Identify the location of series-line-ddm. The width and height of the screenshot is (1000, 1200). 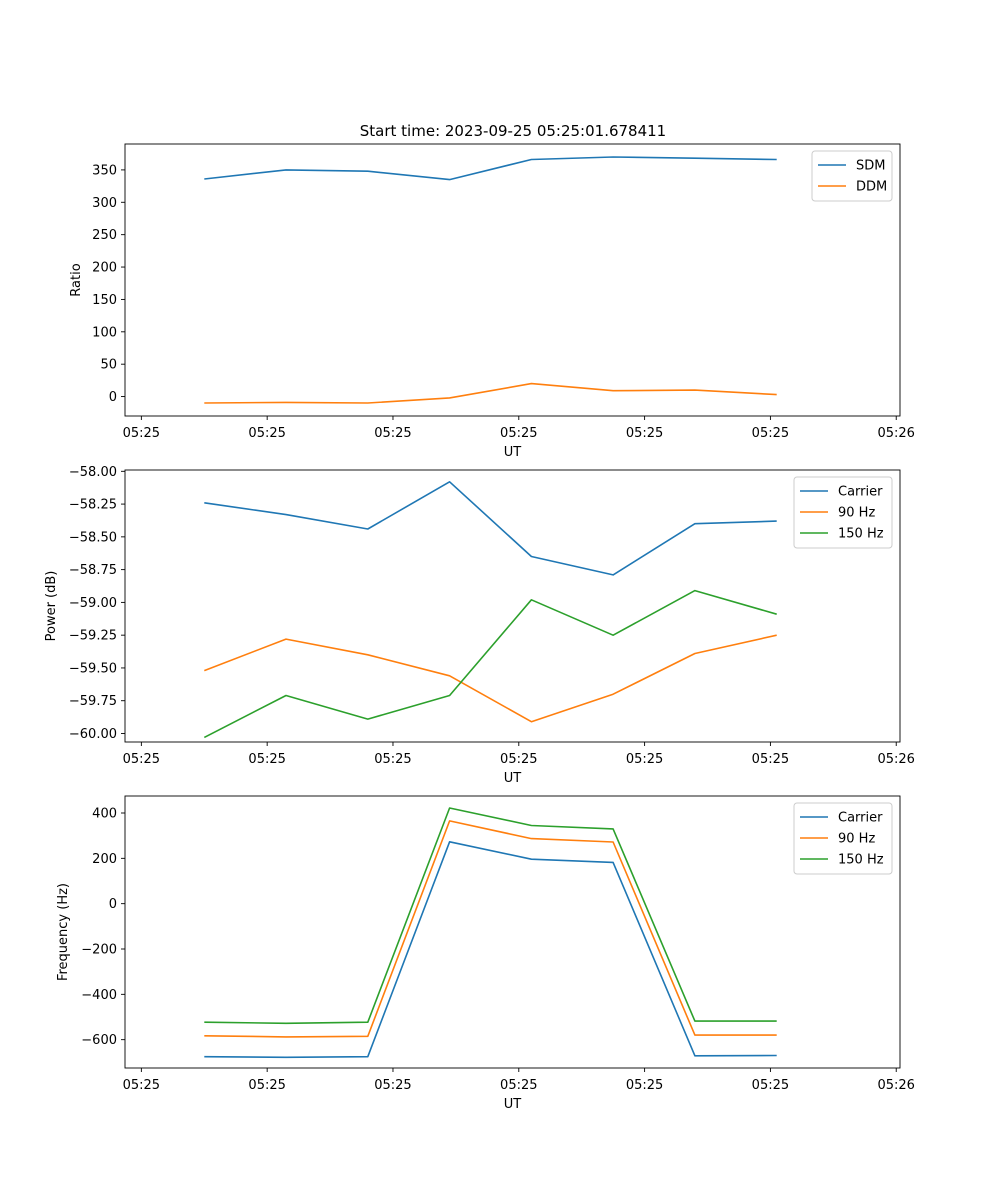
(490, 393).